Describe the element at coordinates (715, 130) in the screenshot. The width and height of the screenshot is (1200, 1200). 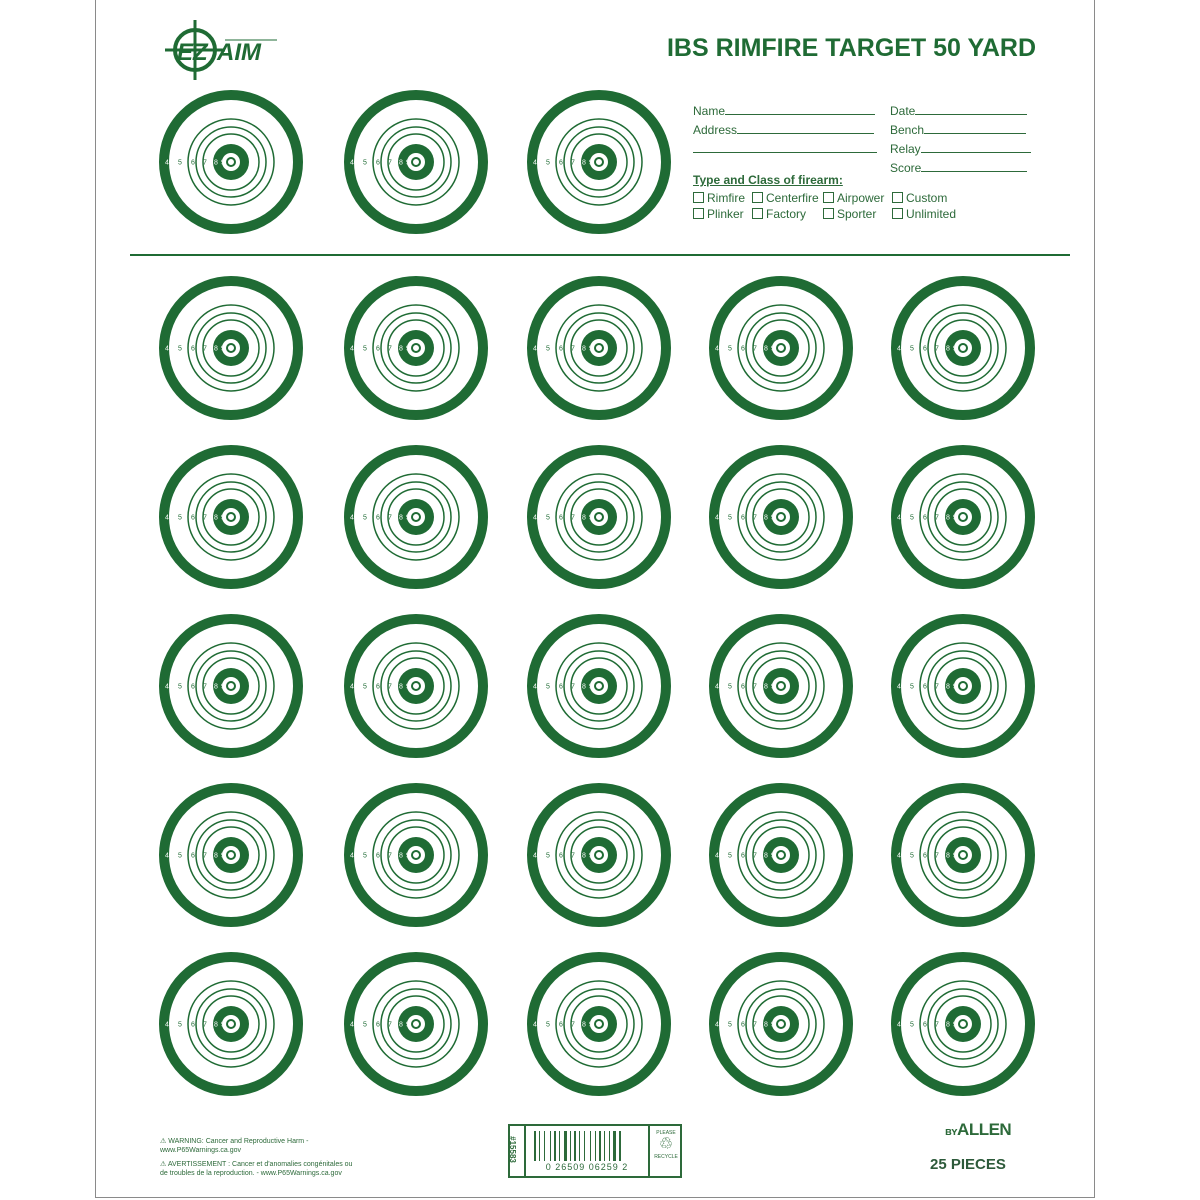
I see `address-label: Address` at that location.